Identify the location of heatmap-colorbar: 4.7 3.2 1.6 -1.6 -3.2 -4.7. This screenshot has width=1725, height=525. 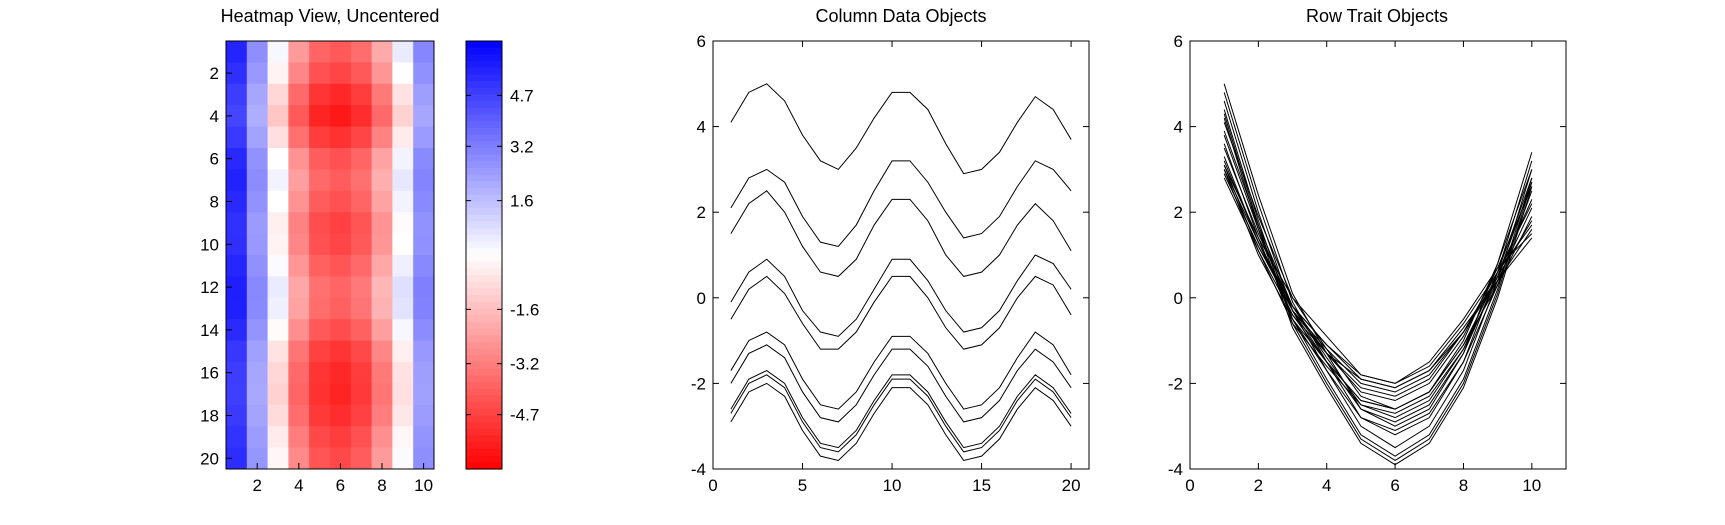
(502, 255).